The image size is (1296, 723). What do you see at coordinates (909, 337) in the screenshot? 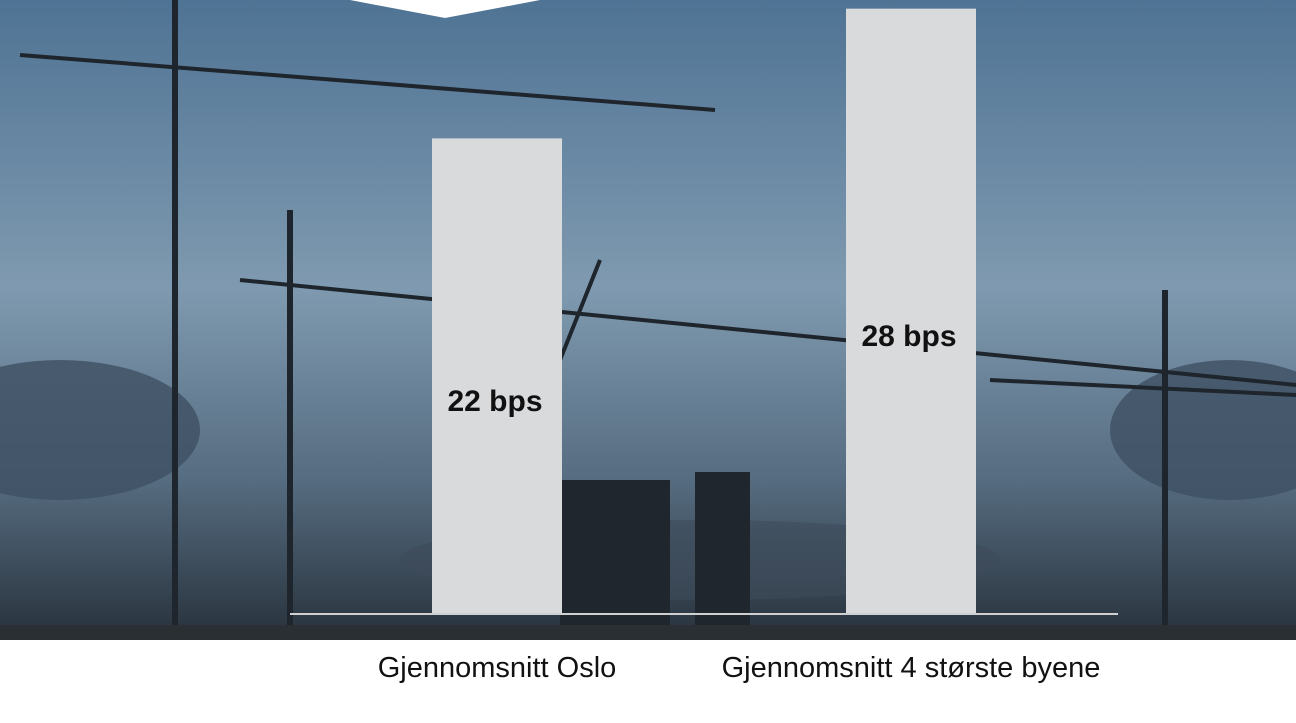
I see `value-label: 28 bps` at bounding box center [909, 337].